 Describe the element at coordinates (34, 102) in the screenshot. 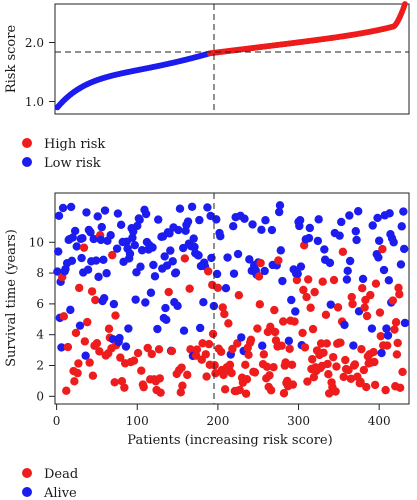

I see `risk-y-tick-label: 1.0` at that location.